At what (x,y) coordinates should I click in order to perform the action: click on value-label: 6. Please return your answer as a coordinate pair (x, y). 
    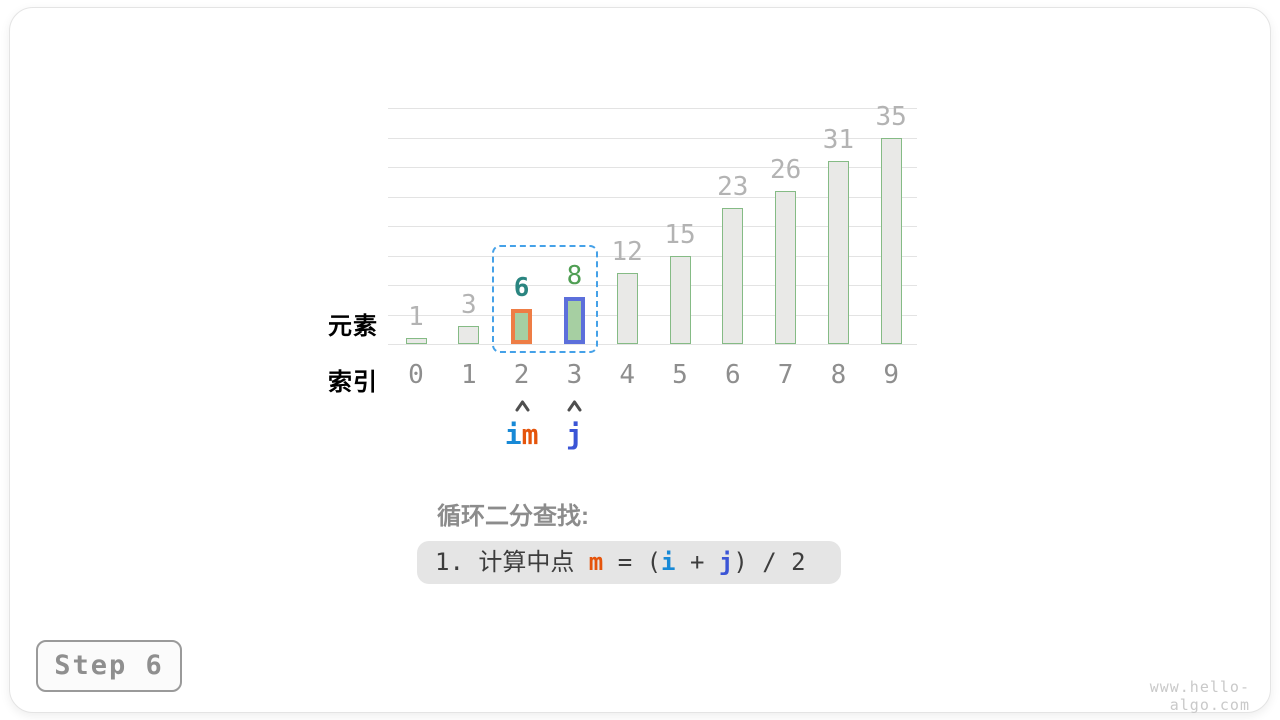
    Looking at the image, I should click on (521, 287).